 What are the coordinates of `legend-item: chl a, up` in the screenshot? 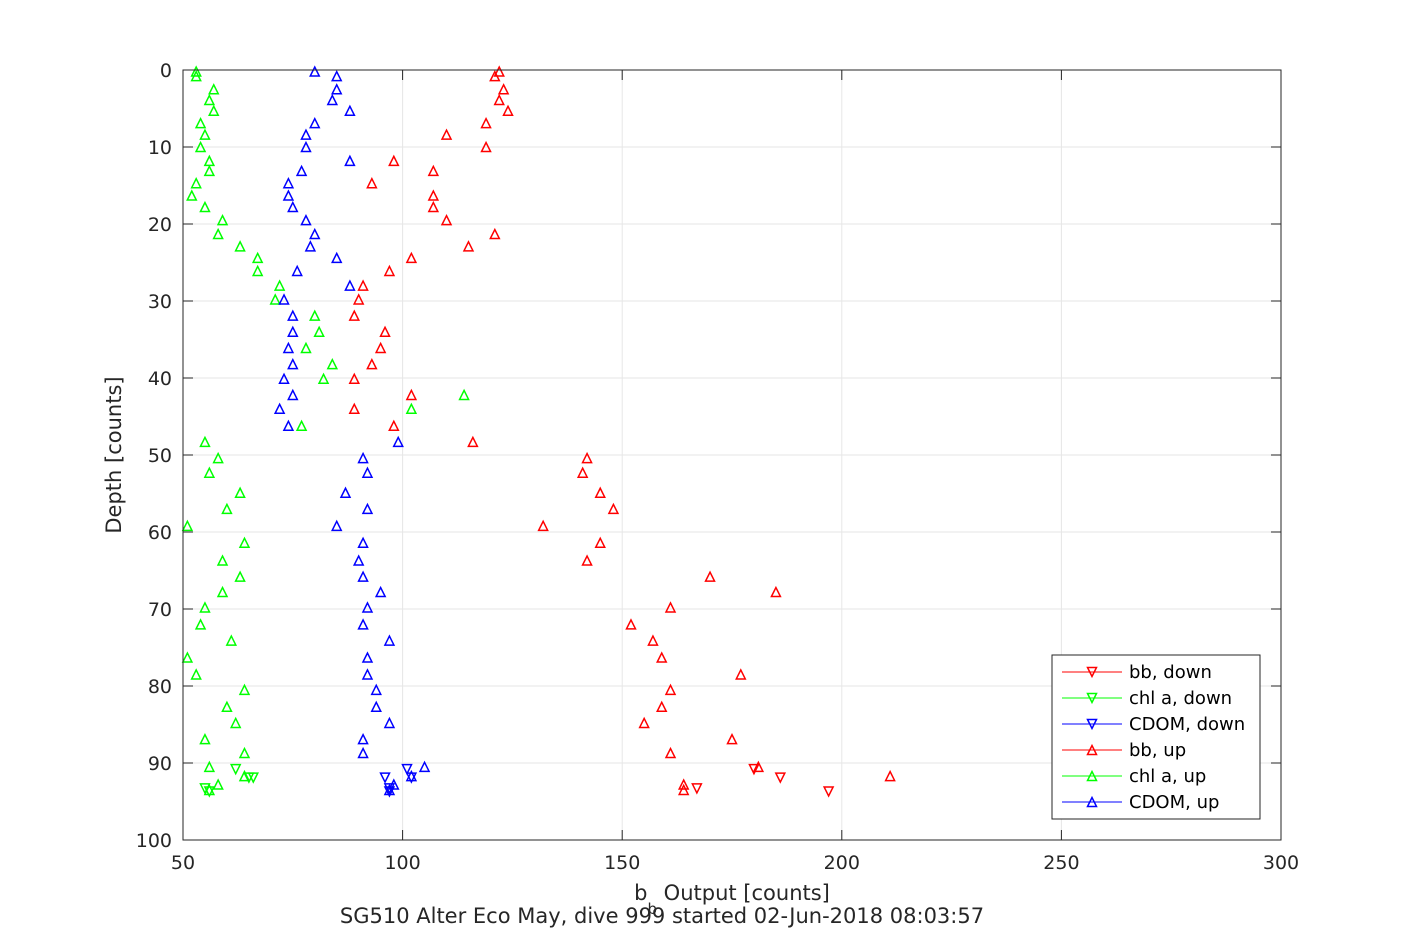 It's located at (1134, 776).